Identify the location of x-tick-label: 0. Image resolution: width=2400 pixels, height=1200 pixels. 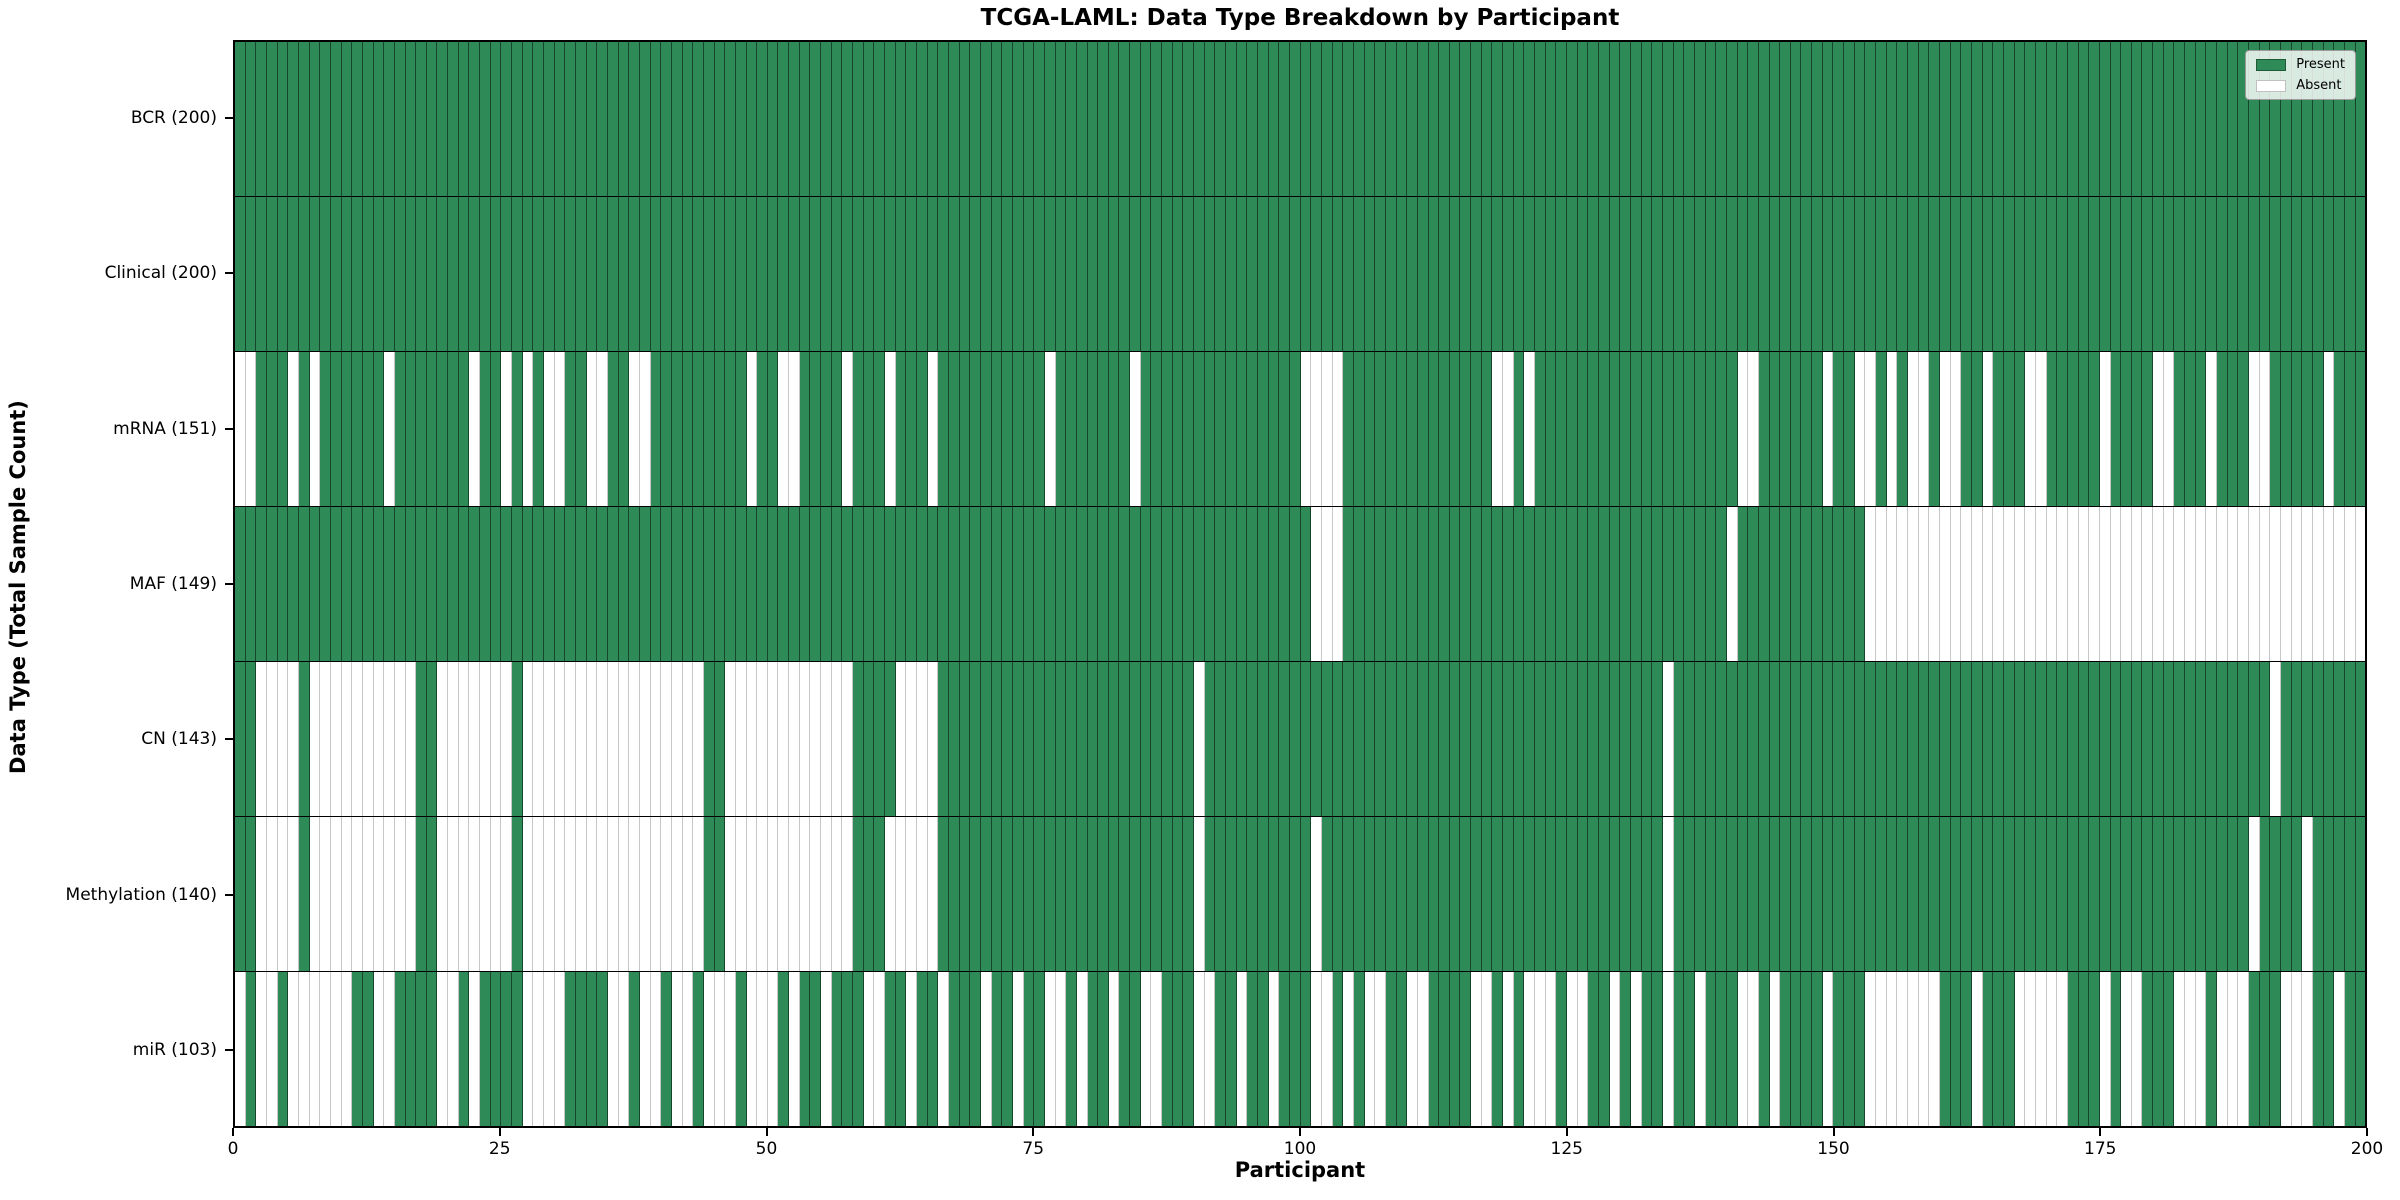
(233, 1149).